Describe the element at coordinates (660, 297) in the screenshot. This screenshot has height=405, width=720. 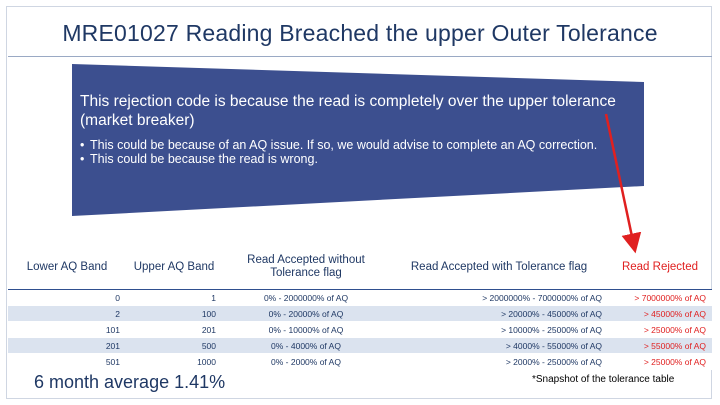
I see `cell-rejected: > 7000000% of AQ` at that location.